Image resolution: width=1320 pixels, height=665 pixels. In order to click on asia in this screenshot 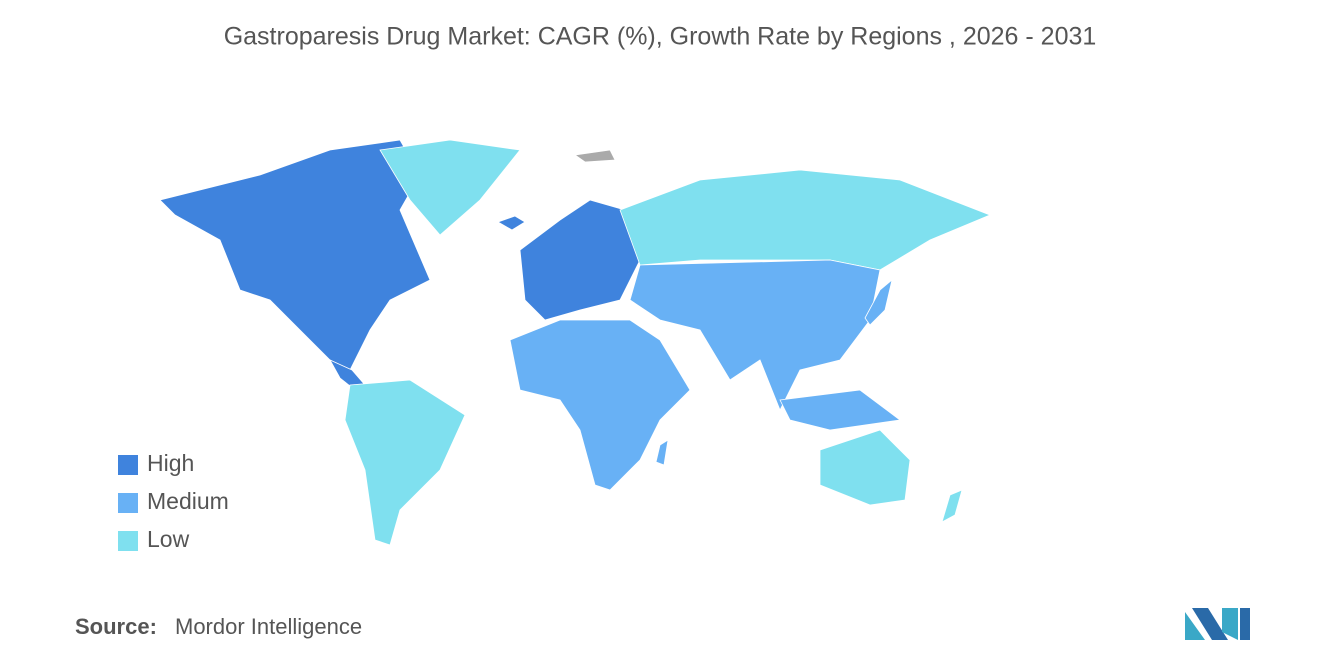, I will do `click(755, 335)`.